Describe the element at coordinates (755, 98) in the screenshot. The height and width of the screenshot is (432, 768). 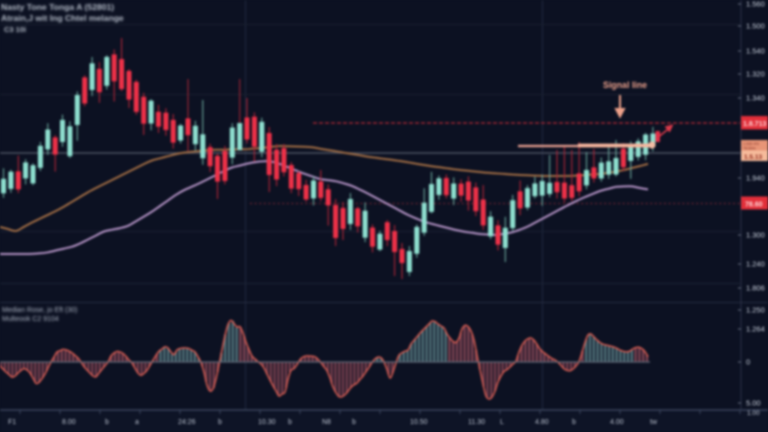
I see `svg-text: 1.340` at that location.